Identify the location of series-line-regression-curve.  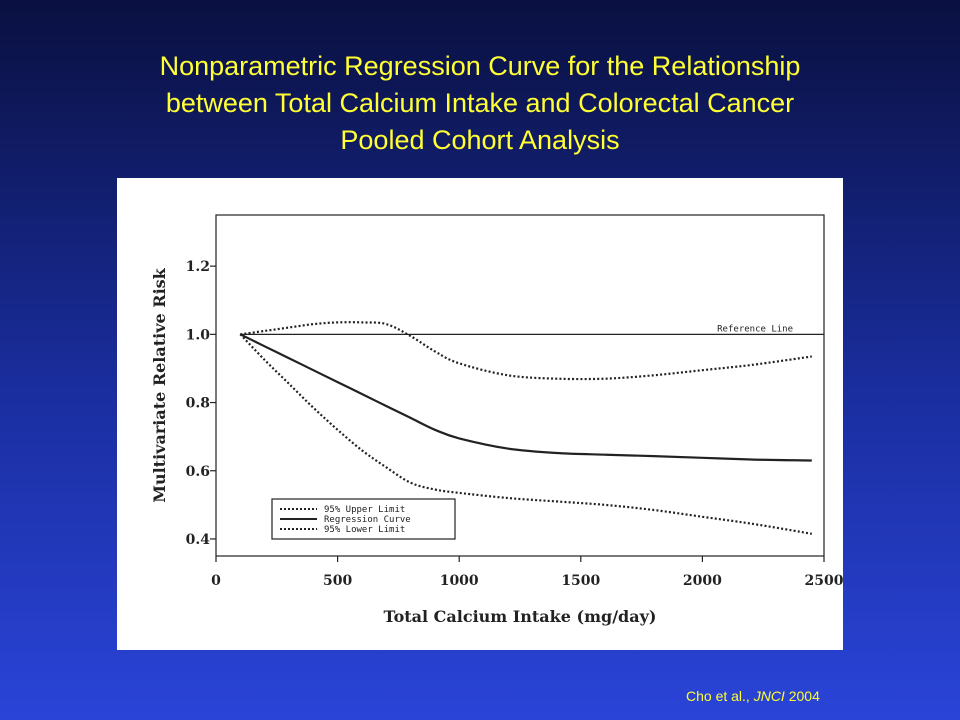
(525, 397).